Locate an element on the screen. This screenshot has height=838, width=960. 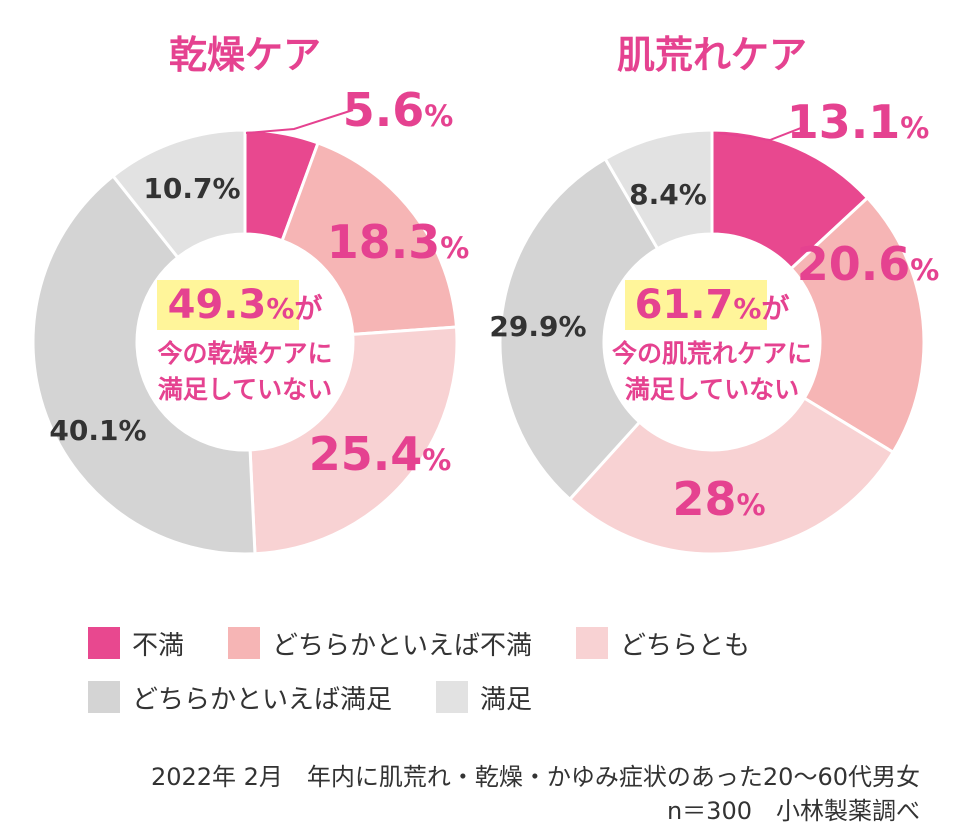
legend-label-dochiraka-manzoku: どちらかといえば満足 is located at coordinates (262, 699).